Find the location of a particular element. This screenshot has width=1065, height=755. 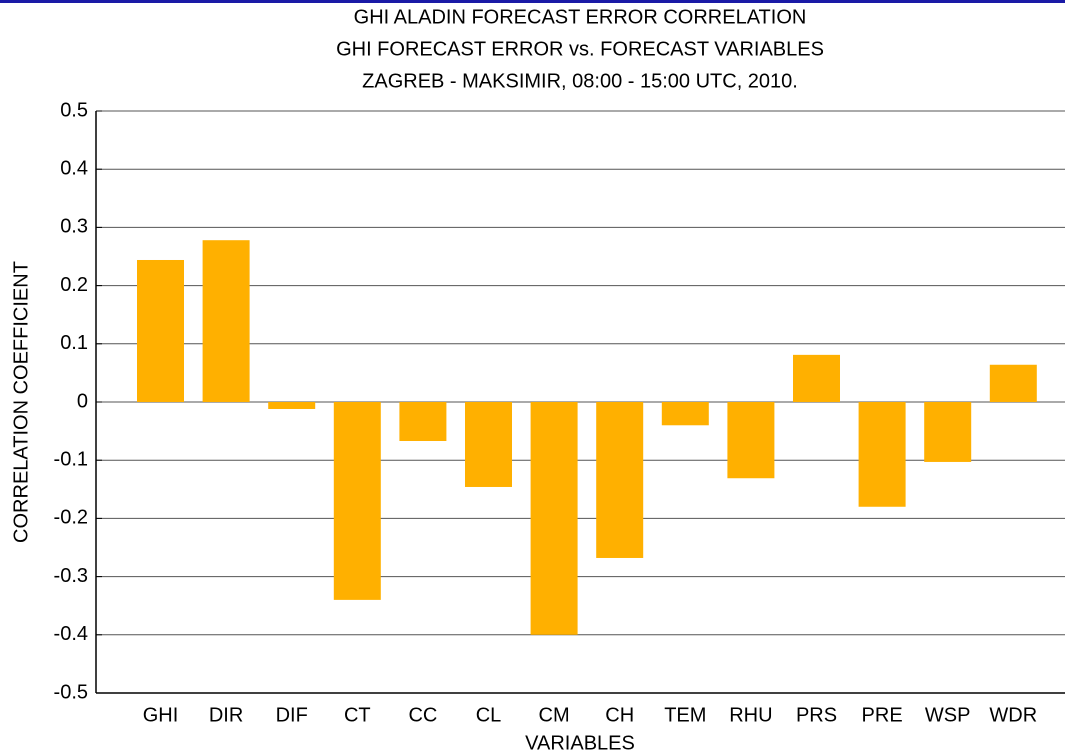

x-tick-label: RHU is located at coordinates (750, 715).